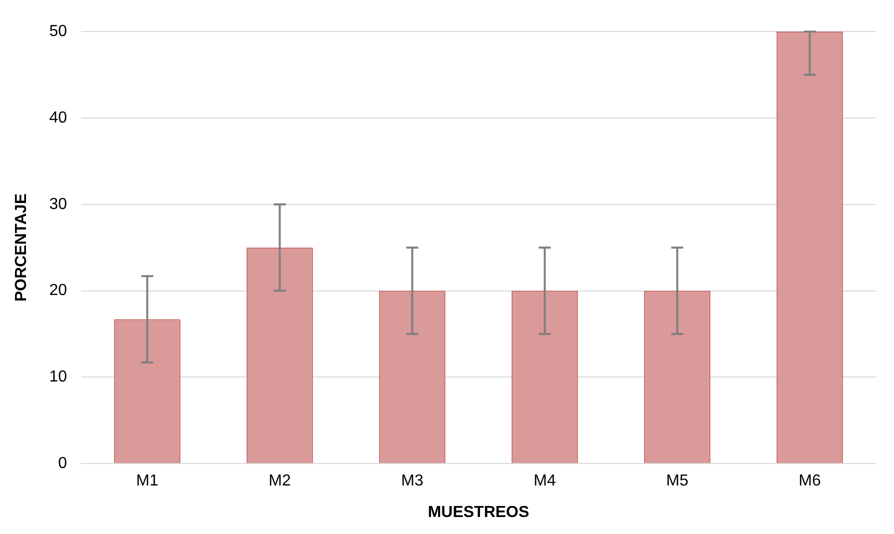 The image size is (894, 534). What do you see at coordinates (412, 481) in the screenshot?
I see `x-tick-label: M3` at bounding box center [412, 481].